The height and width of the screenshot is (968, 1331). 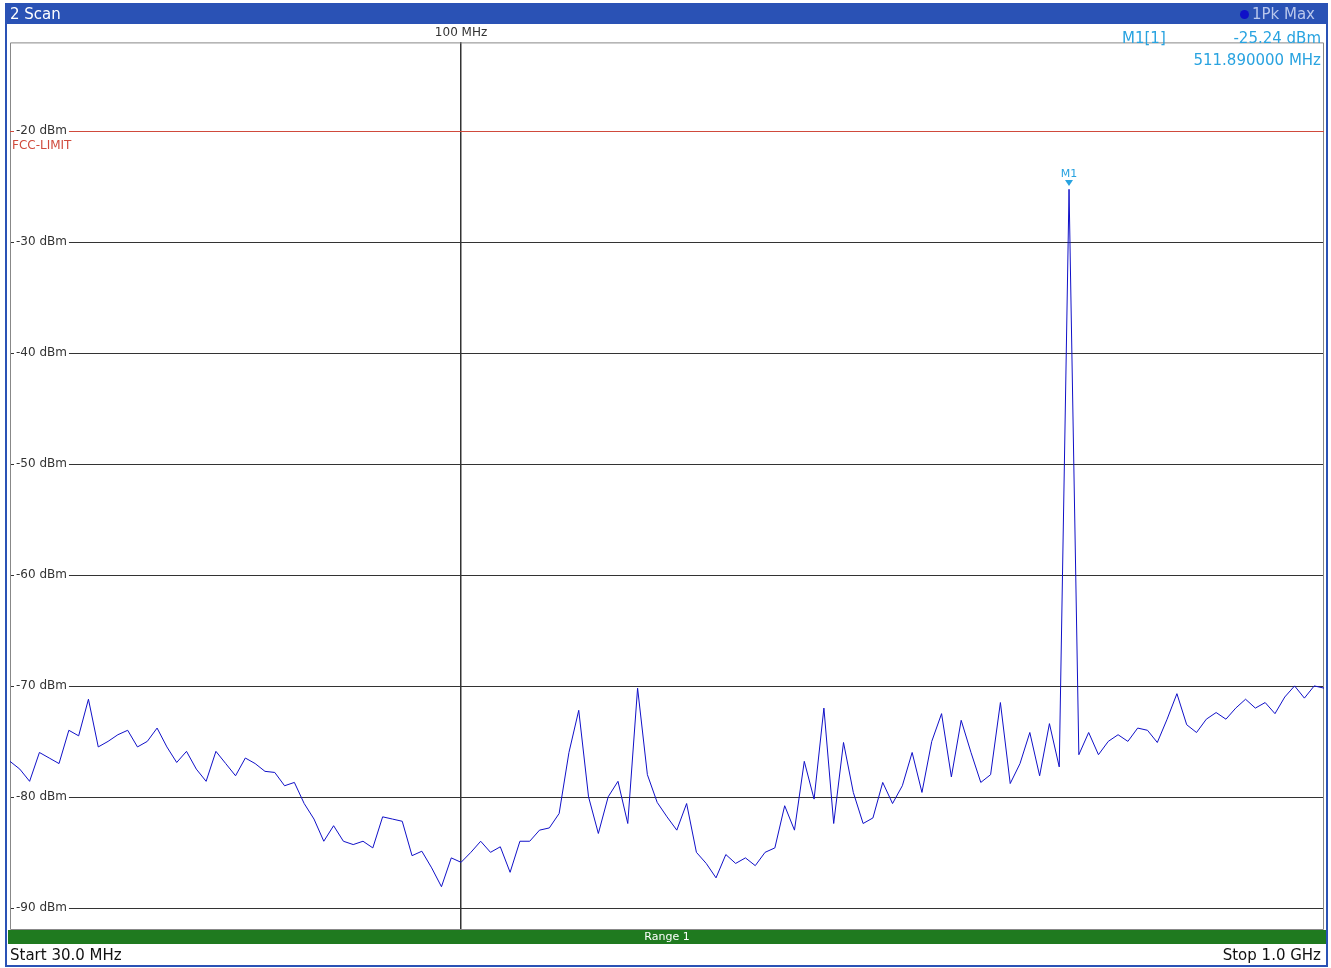 I want to click on y-tick-label: -50 dBm, so click(x=41, y=463).